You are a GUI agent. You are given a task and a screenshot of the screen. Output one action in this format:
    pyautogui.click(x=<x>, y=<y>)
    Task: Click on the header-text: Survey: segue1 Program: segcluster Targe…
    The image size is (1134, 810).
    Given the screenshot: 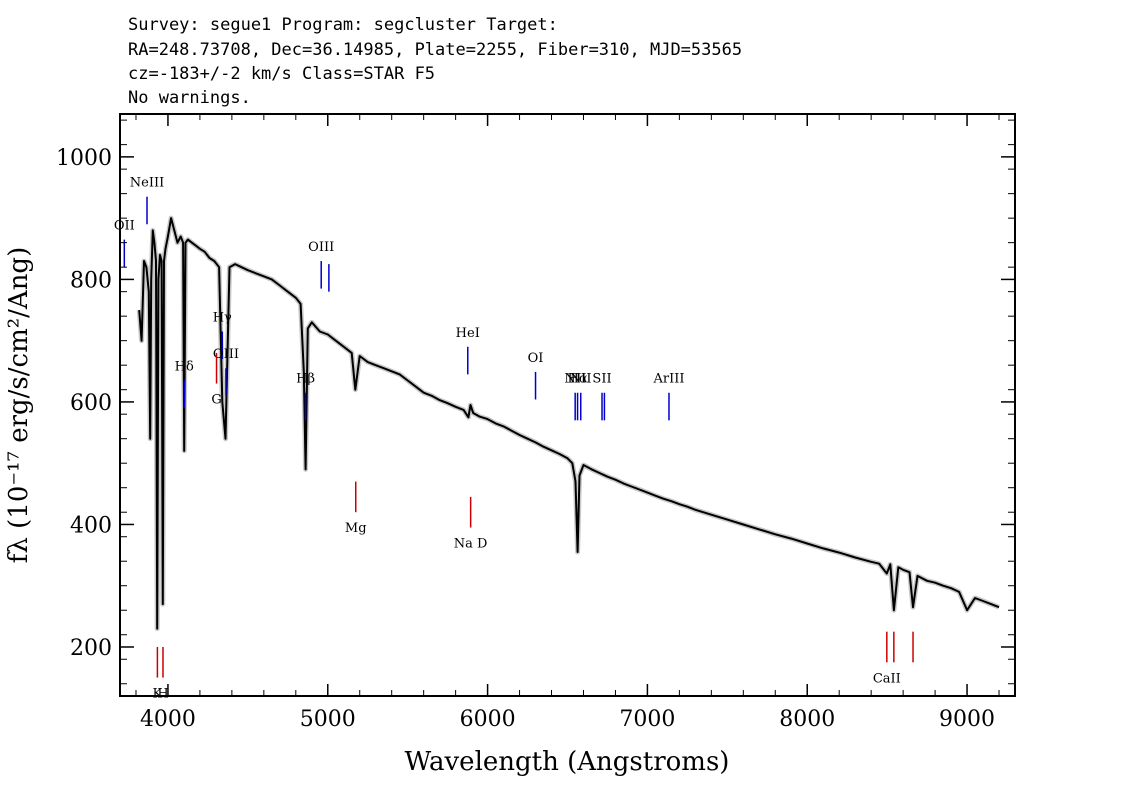 What is the action you would take?
    pyautogui.click(x=435, y=61)
    